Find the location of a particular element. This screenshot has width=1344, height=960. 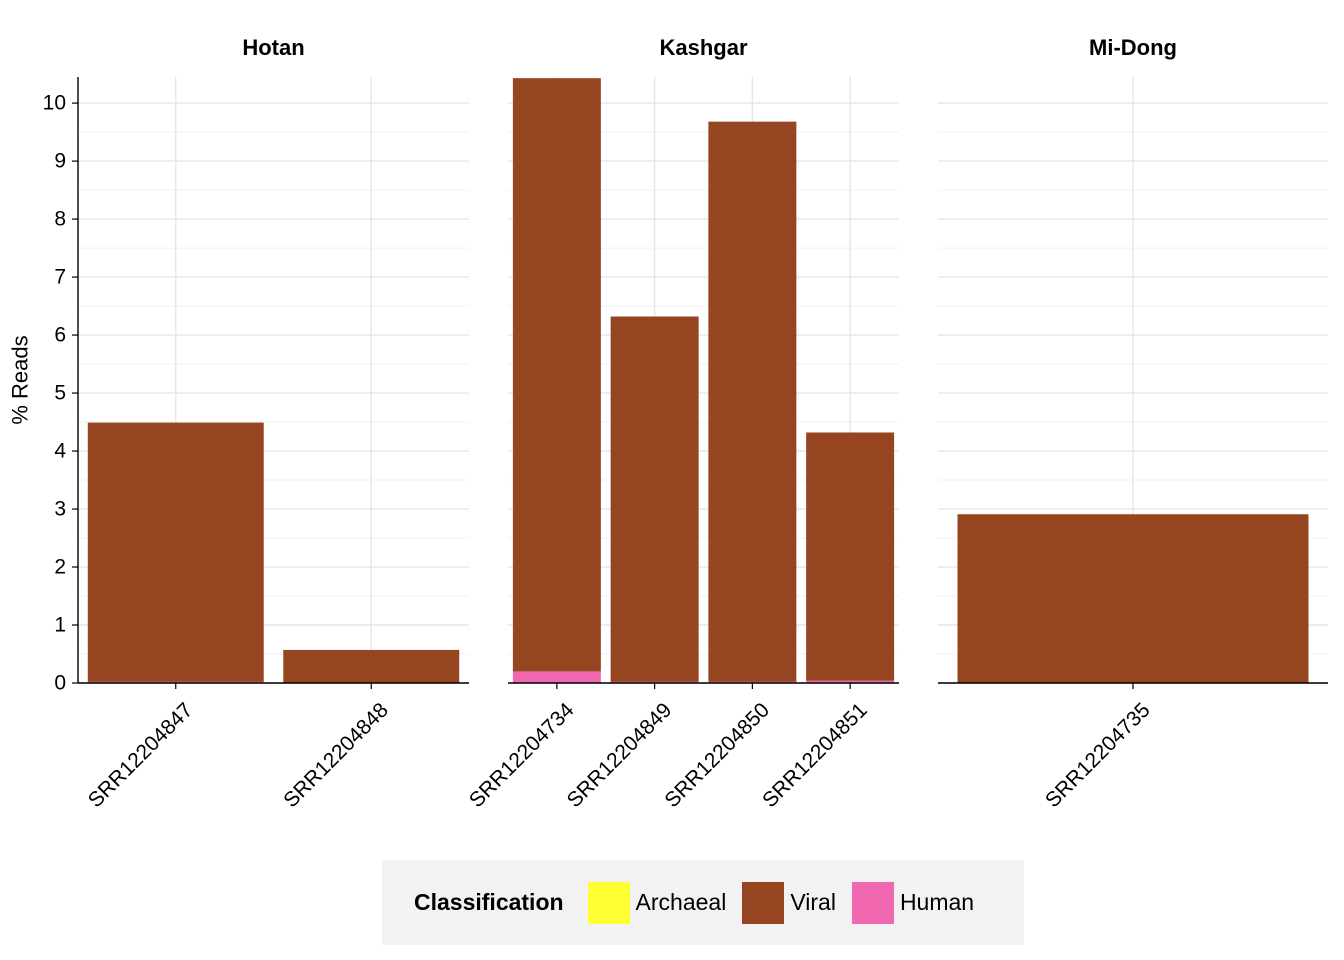

legend-swatch-archaeal is located at coordinates (608, 902).